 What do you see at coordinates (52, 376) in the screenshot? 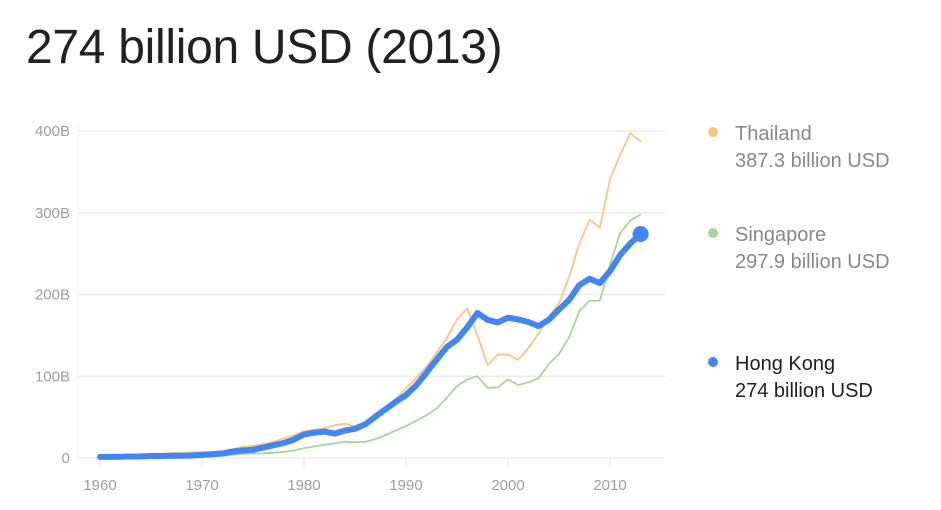
I see `y-tick-label: 100B` at bounding box center [52, 376].